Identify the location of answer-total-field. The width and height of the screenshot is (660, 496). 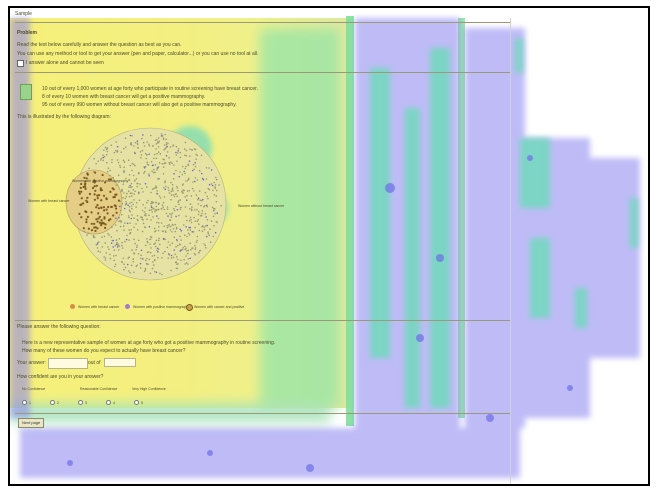
(120, 362).